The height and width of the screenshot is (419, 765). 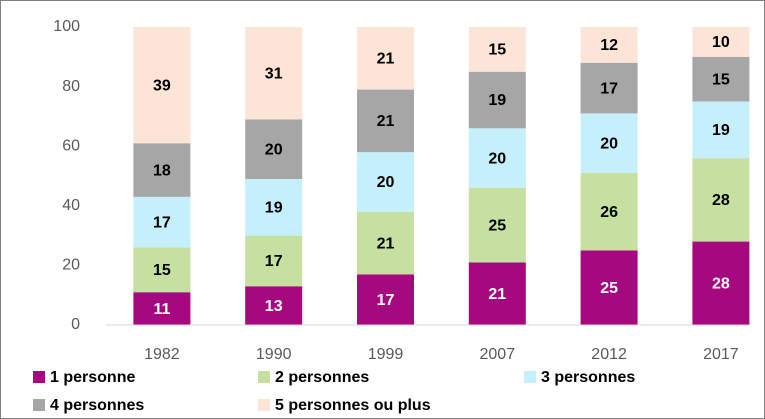 I want to click on y-tick-label: 100, so click(x=66, y=26).